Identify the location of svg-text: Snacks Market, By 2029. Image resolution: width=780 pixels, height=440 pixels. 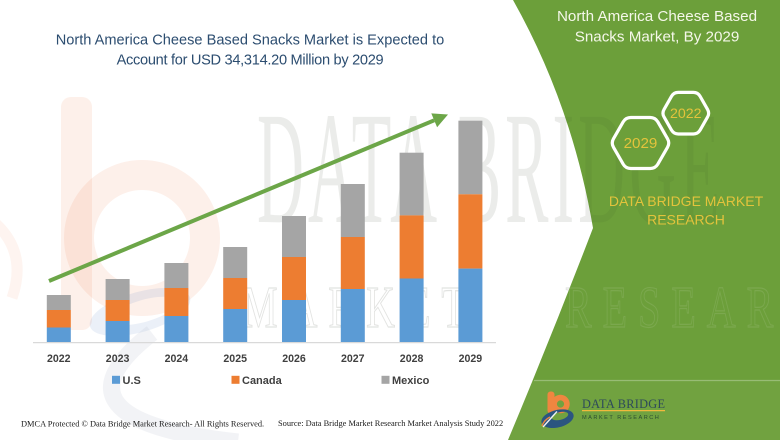
(657, 37).